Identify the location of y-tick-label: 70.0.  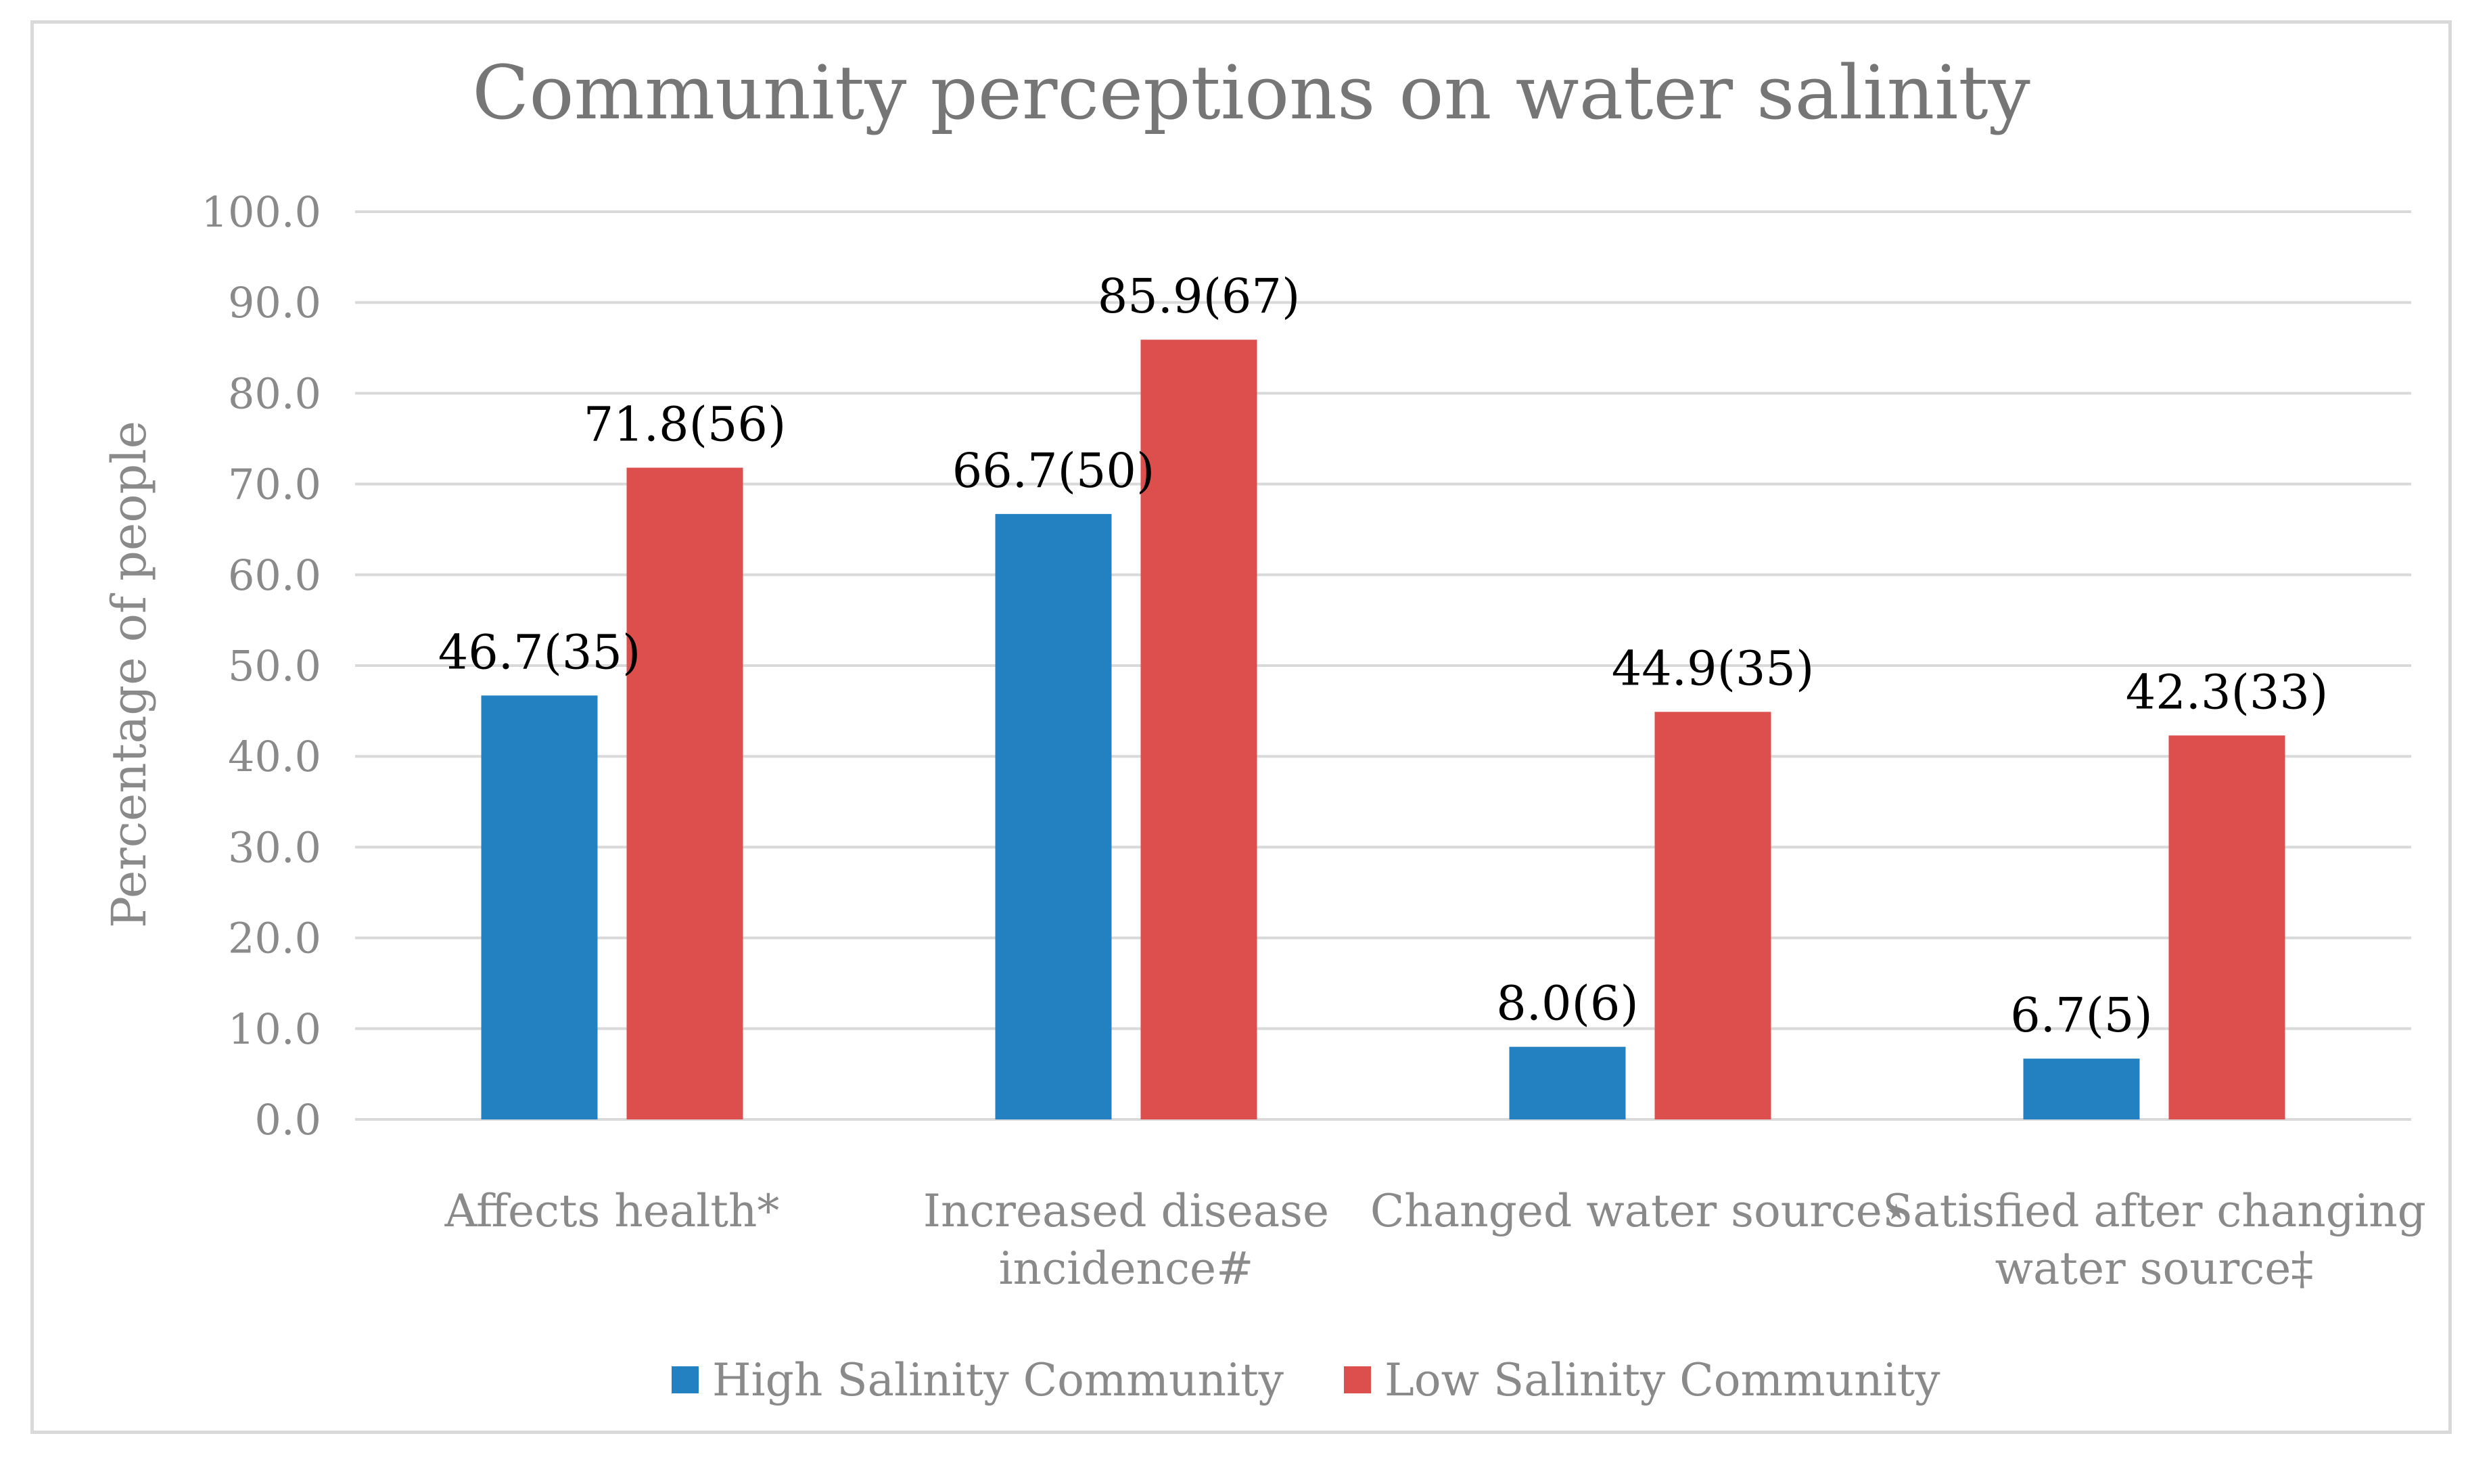
(274, 484).